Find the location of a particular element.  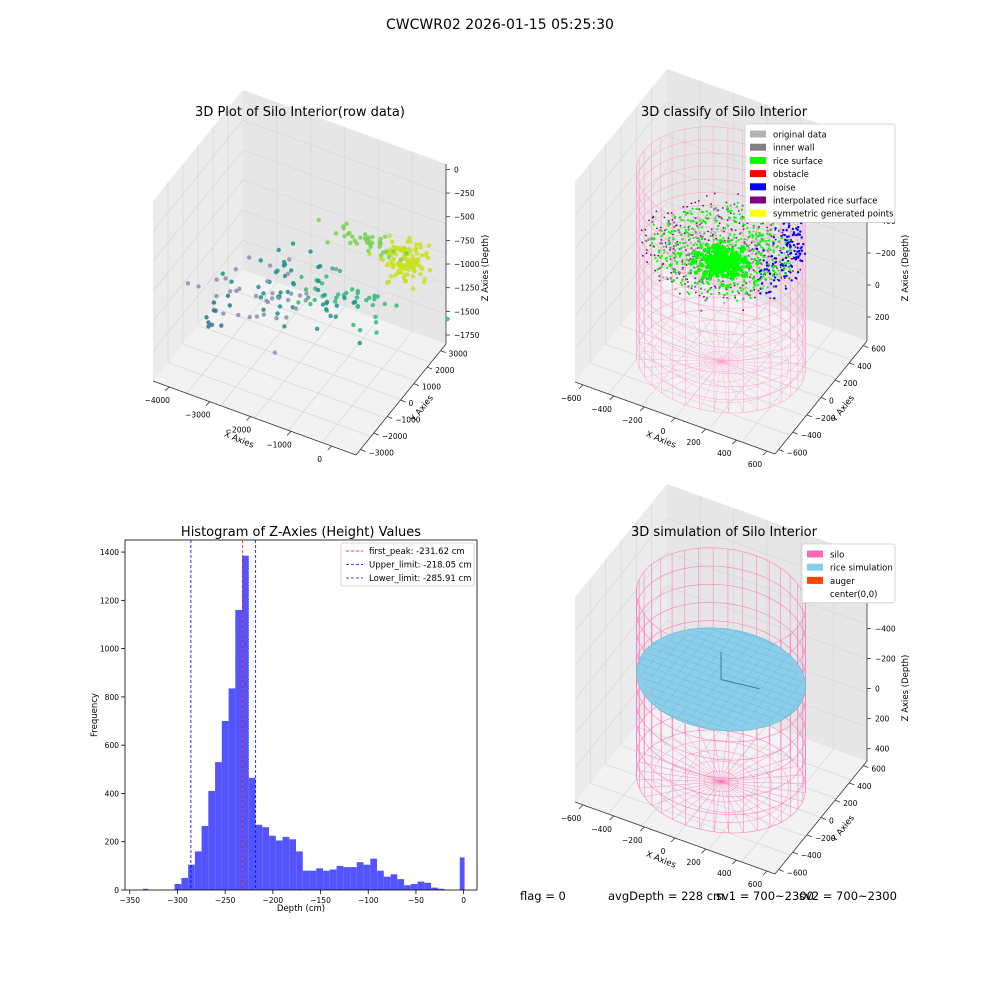

y-tick-label: 400 is located at coordinates (864, 786).